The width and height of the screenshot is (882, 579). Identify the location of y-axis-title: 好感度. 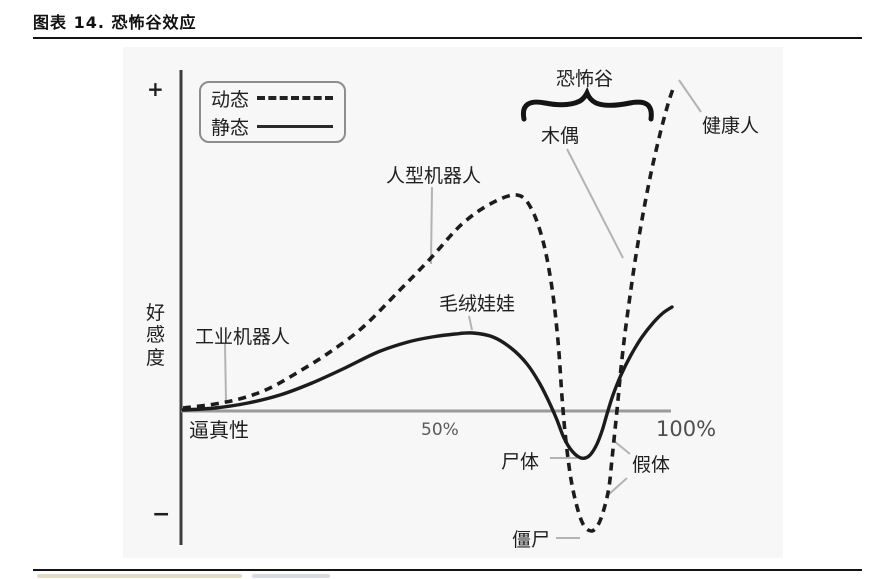
(156, 335).